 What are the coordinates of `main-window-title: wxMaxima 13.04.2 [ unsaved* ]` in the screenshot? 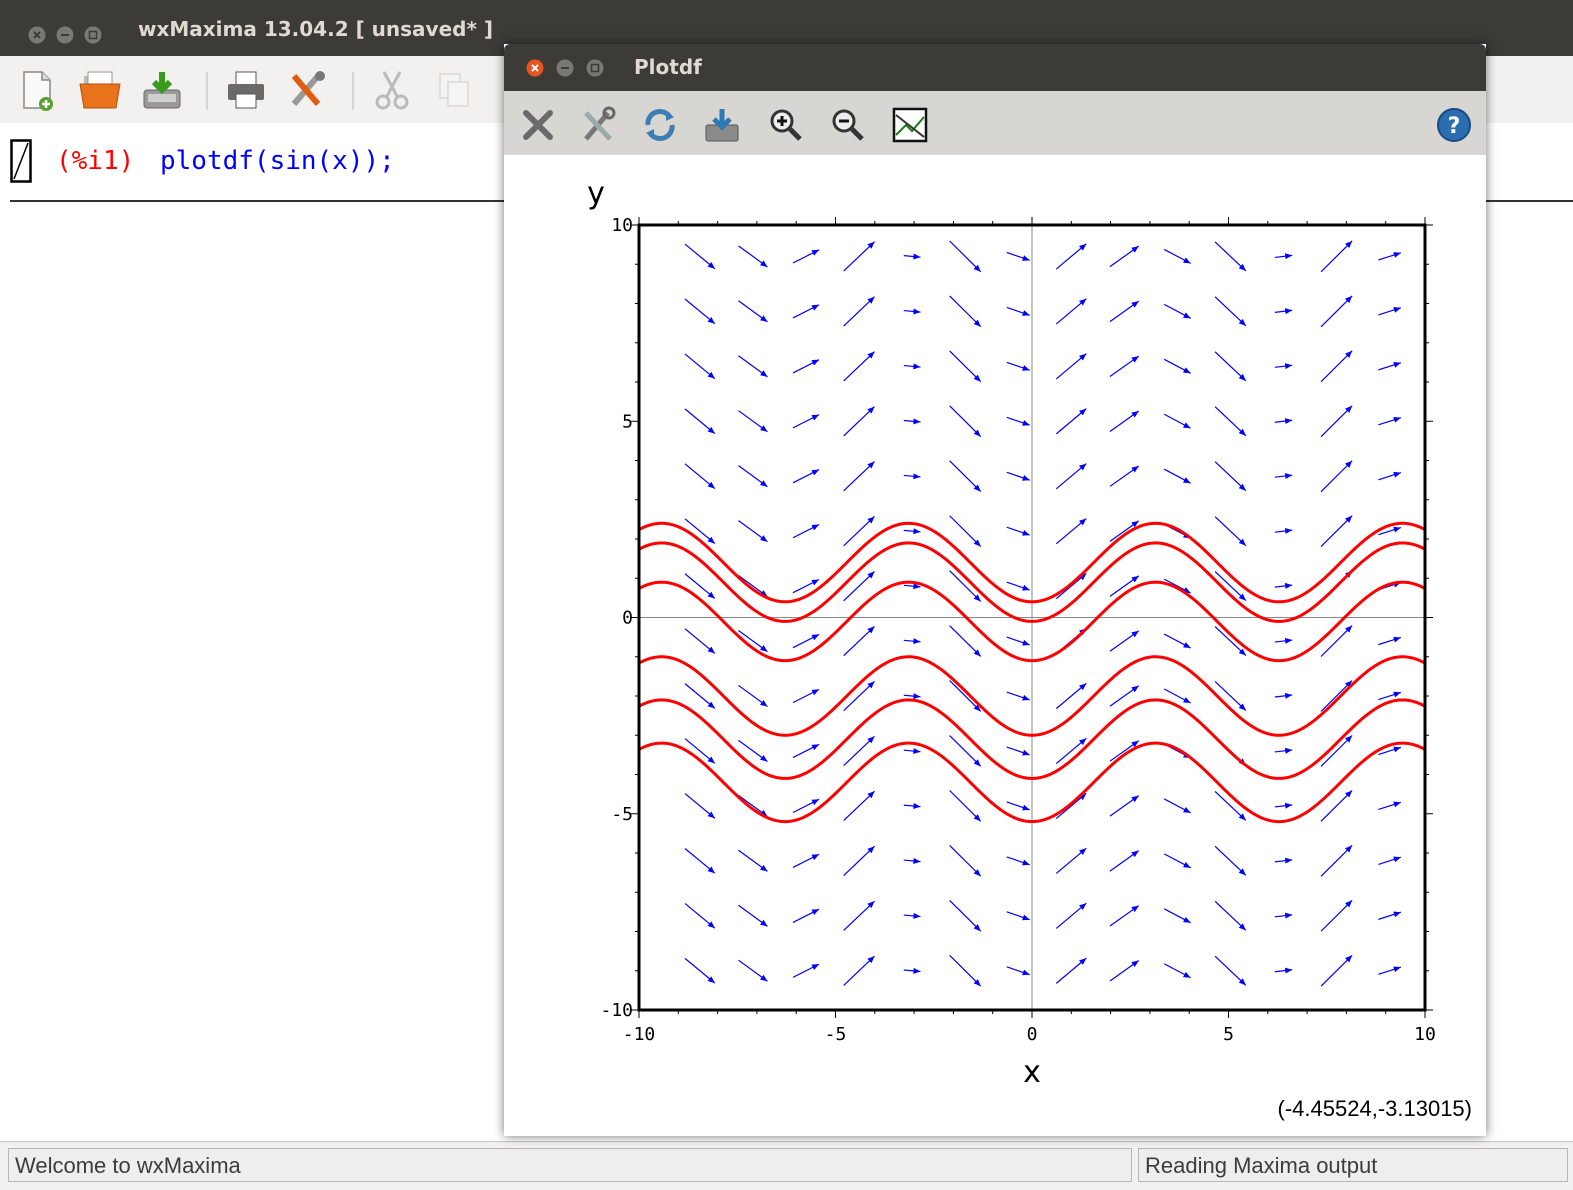 It's located at (315, 29).